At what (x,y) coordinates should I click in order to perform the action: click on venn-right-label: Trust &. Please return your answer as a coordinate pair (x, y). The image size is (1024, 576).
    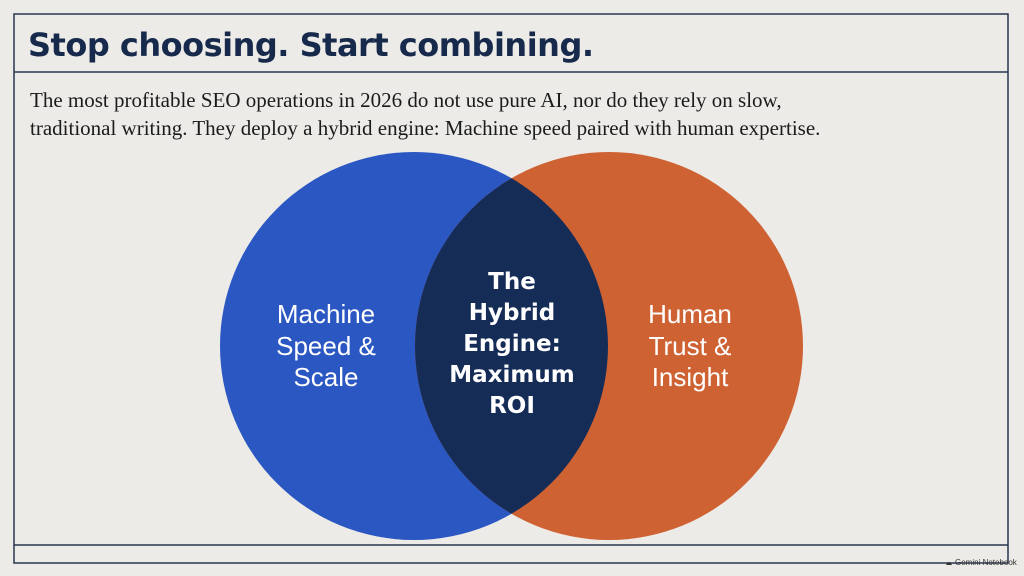
    Looking at the image, I should click on (690, 346).